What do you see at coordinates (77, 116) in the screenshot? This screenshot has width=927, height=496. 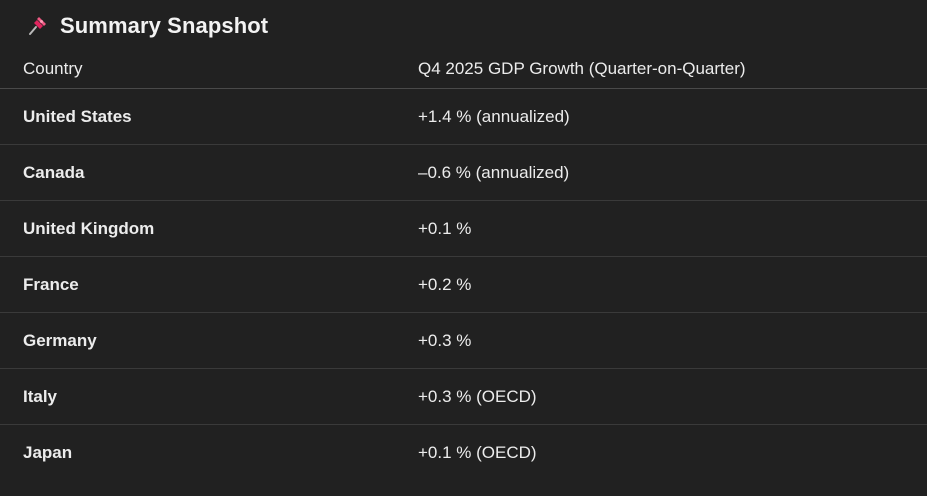 I see `country-cell: United States` at bounding box center [77, 116].